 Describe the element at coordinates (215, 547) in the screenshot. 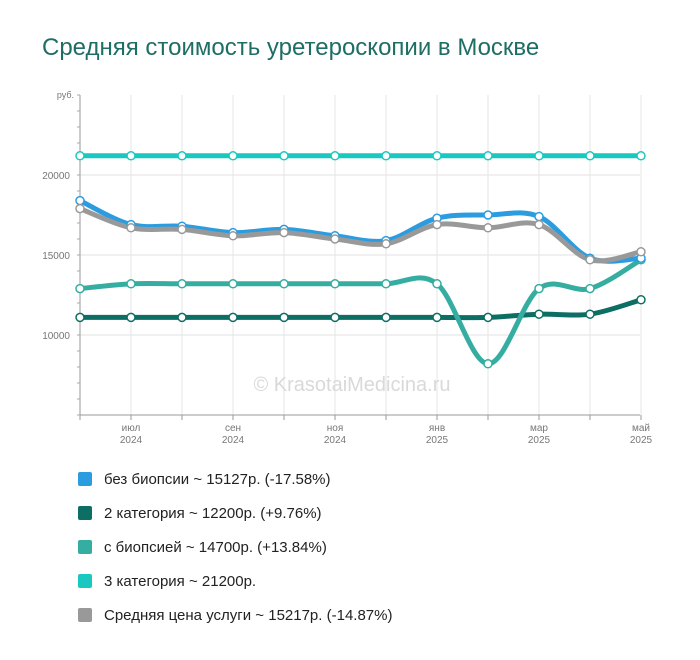

I see `legend-label: с биопсией ~ 14700р. (+13.84%)` at that location.